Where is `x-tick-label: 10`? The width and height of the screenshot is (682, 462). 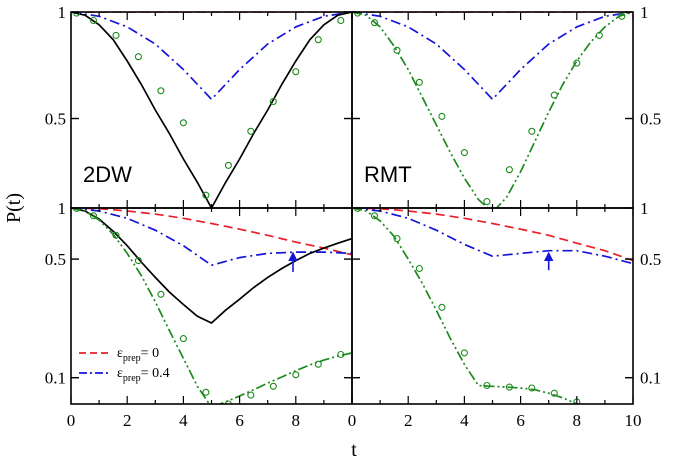
x-tick-label: 10 is located at coordinates (633, 420).